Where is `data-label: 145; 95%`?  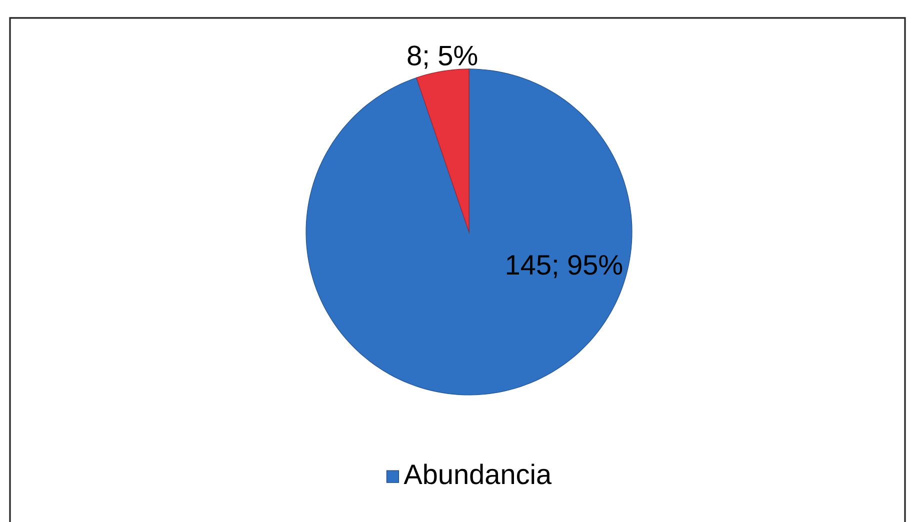 data-label: 145; 95% is located at coordinates (564, 266).